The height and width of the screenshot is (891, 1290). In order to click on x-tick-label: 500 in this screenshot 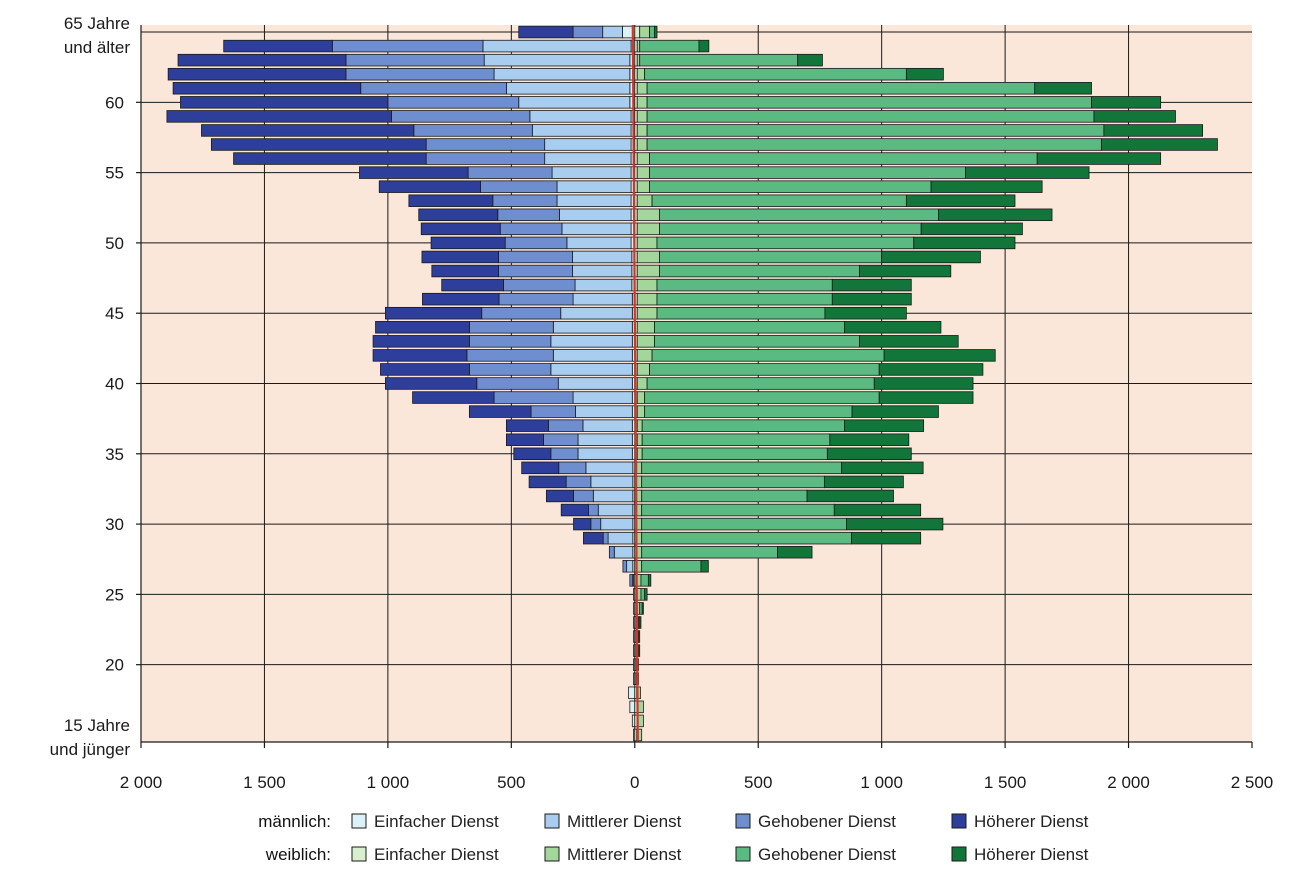, I will do `click(758, 782)`.